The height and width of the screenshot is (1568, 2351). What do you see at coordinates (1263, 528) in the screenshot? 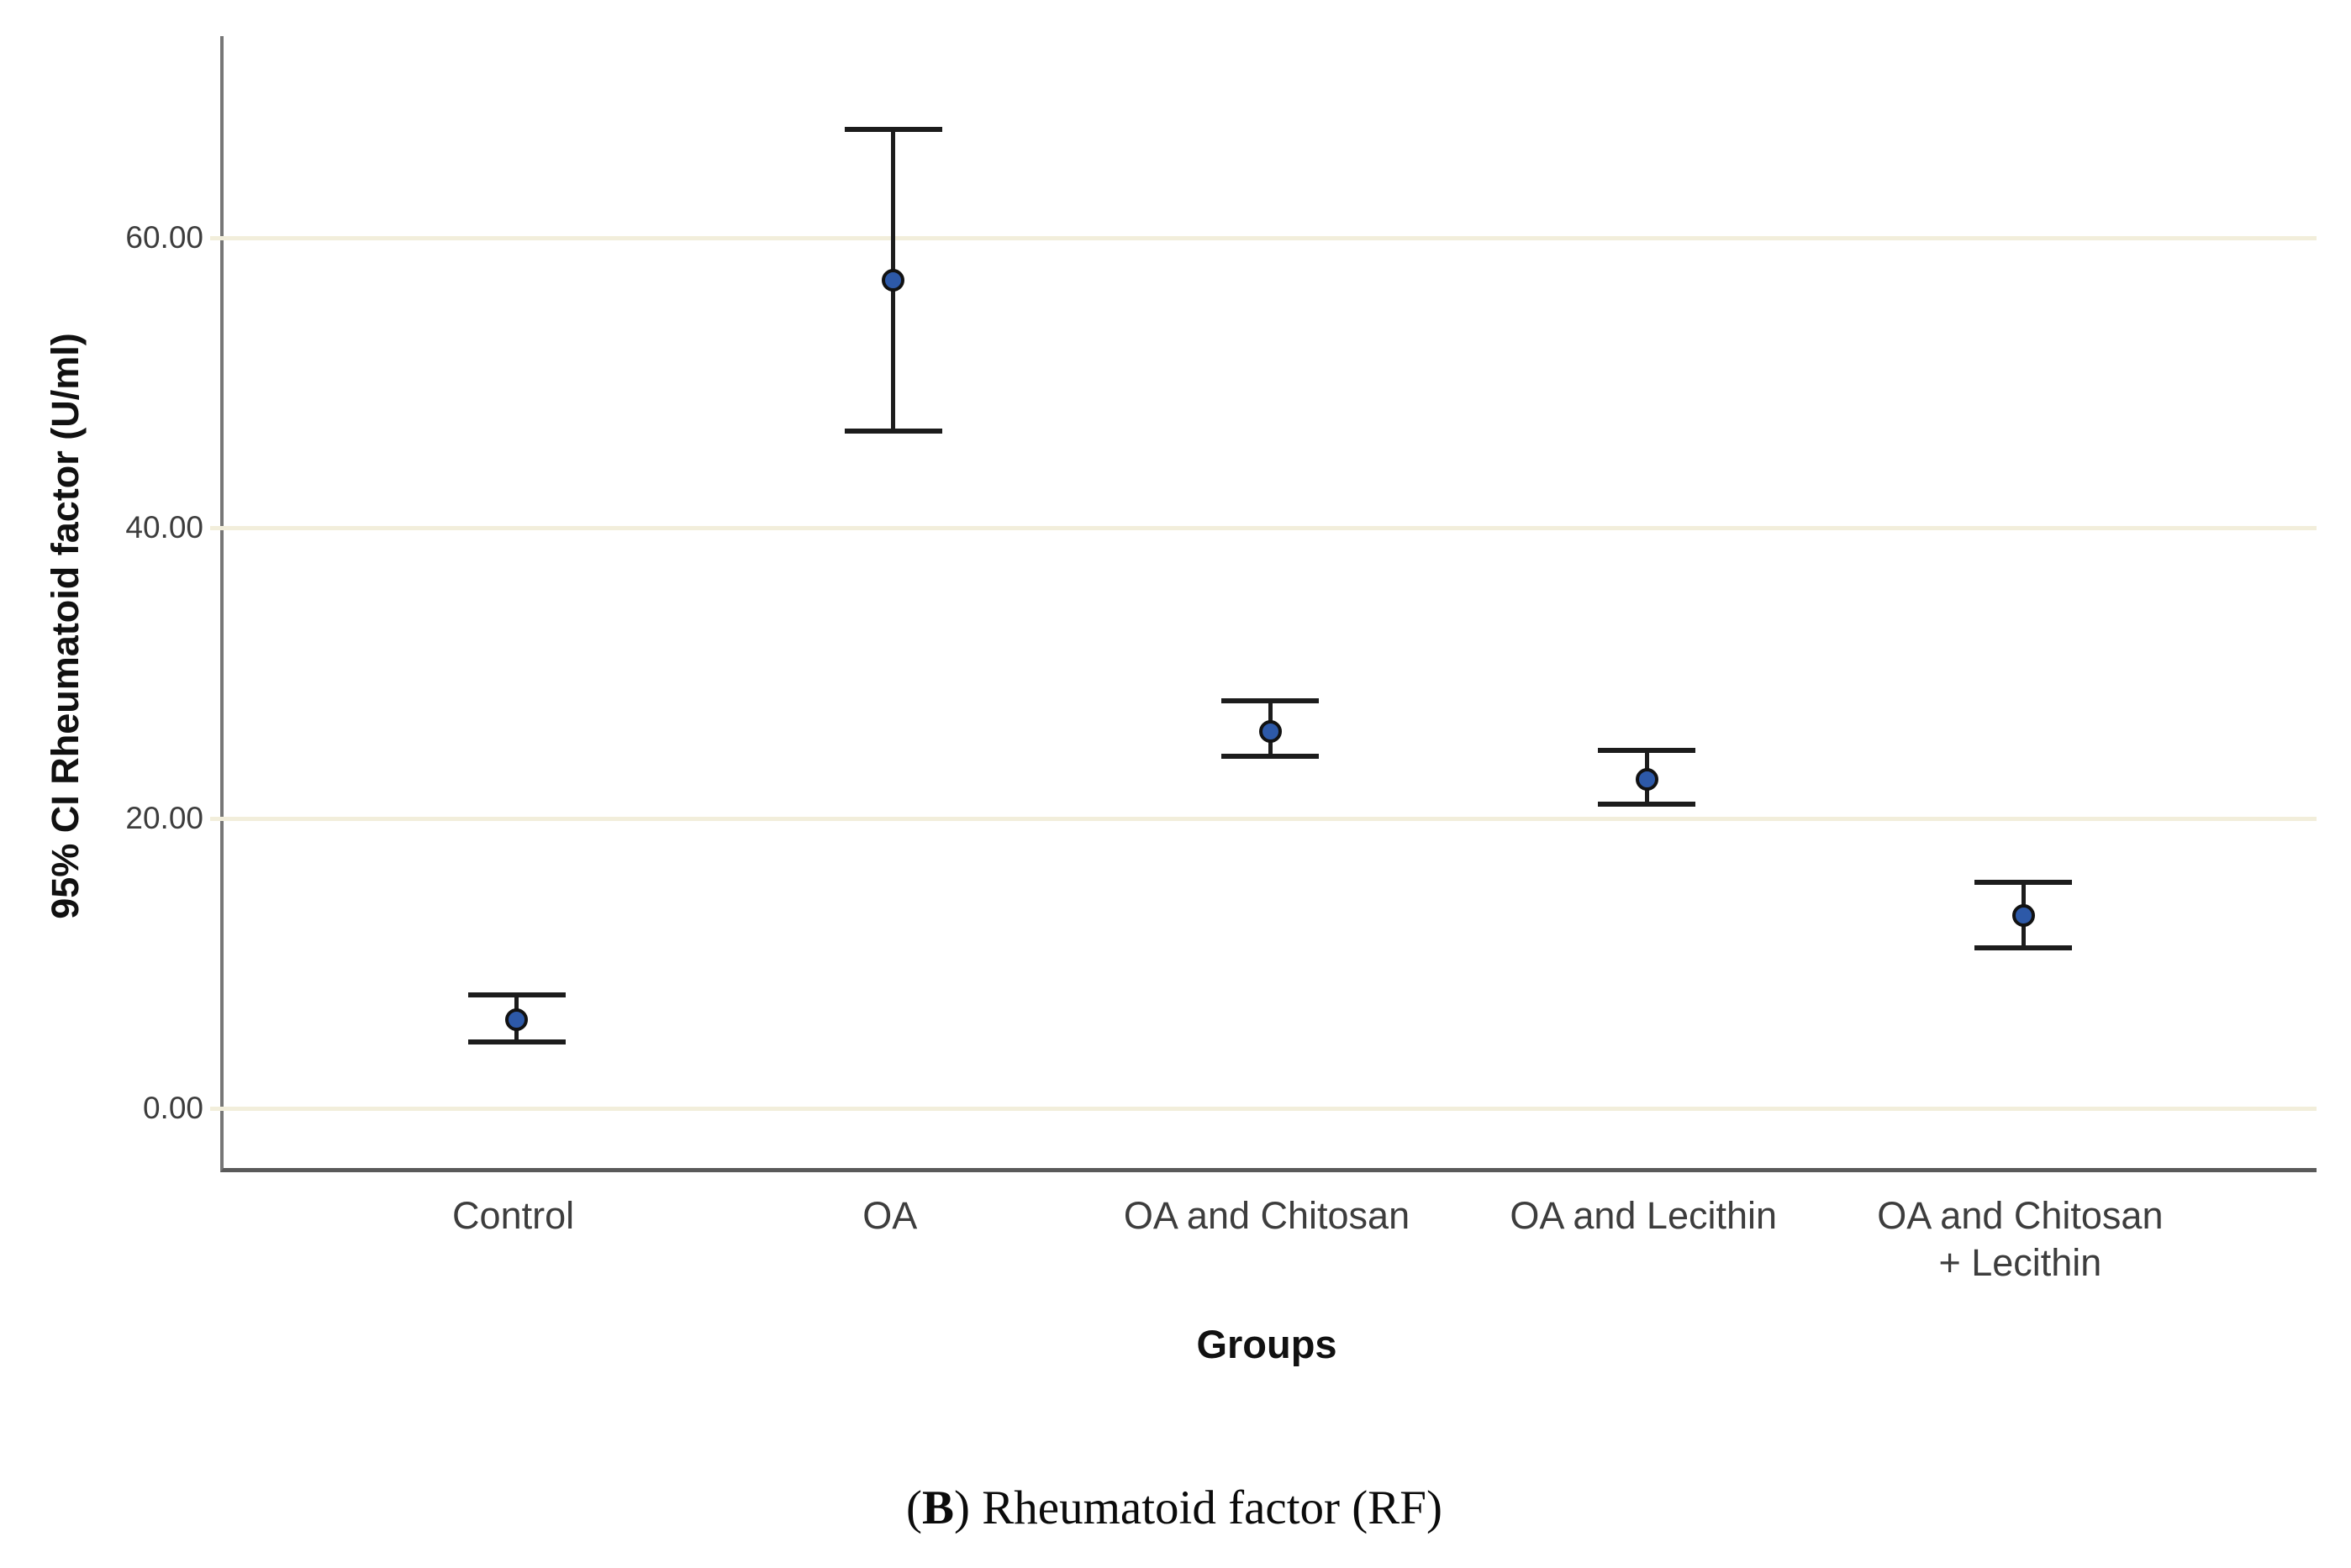
I see `gridline-40.00` at bounding box center [1263, 528].